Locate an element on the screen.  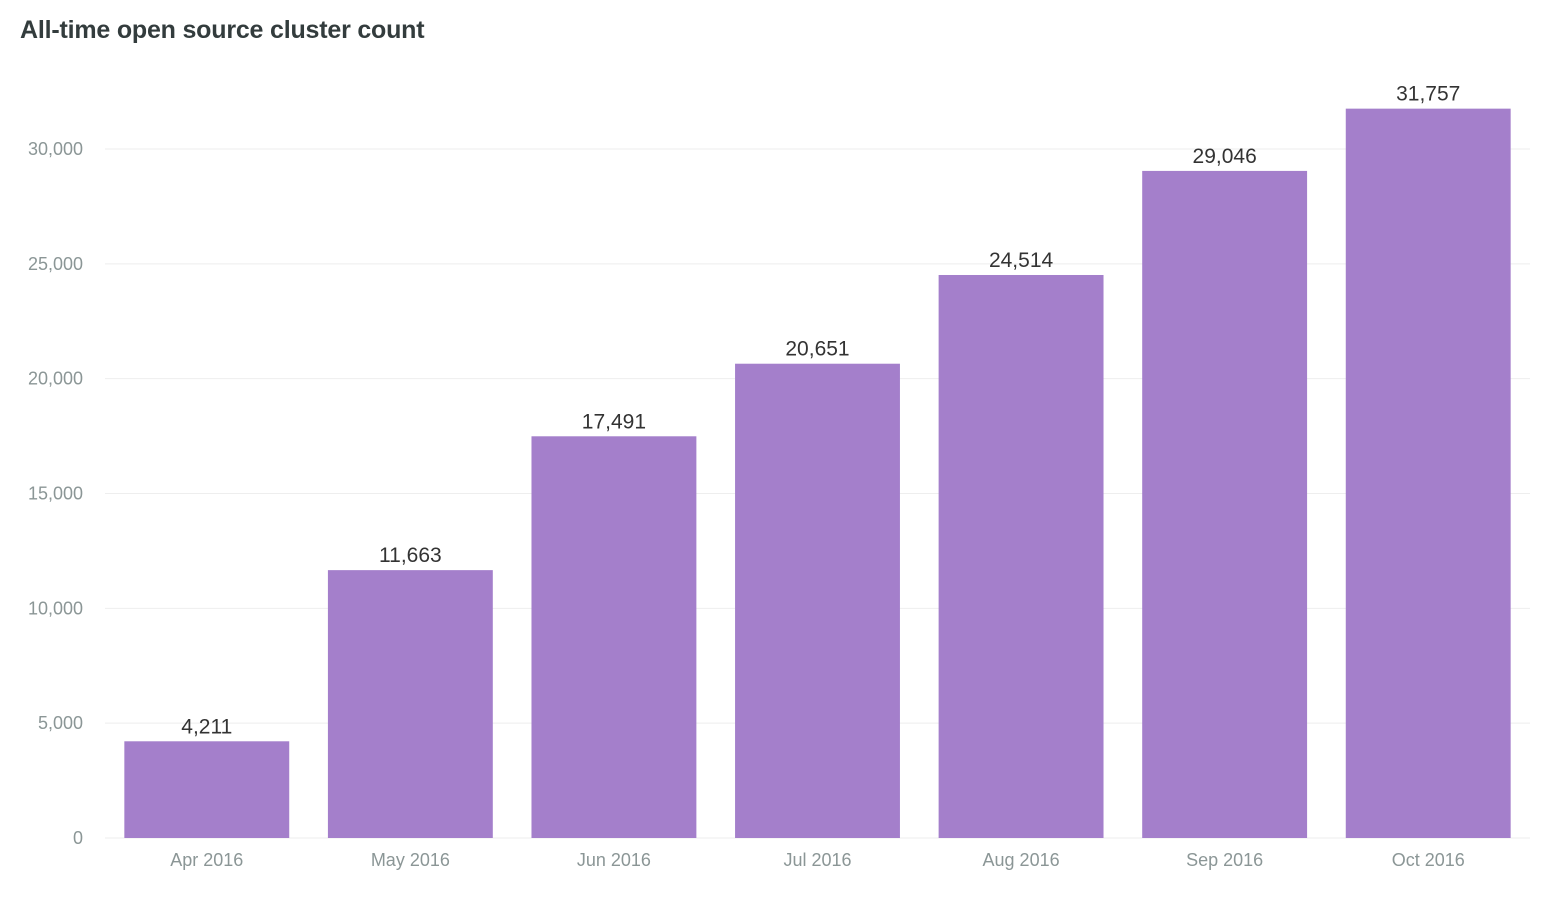
bar-jul-2016 is located at coordinates (817, 600).